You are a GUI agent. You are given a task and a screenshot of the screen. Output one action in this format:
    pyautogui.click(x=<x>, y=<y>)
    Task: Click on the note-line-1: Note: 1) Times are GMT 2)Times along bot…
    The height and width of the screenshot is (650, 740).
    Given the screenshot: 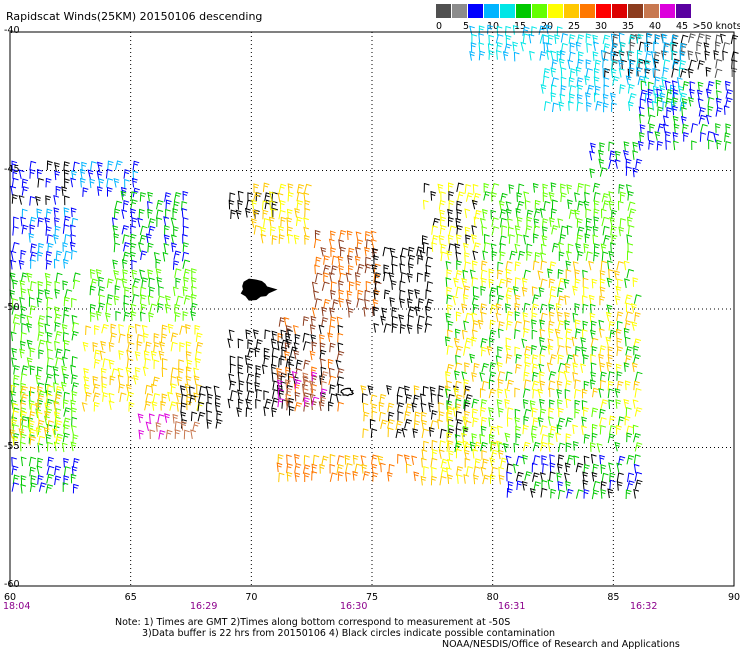 What is the action you would take?
    pyautogui.click(x=313, y=622)
    